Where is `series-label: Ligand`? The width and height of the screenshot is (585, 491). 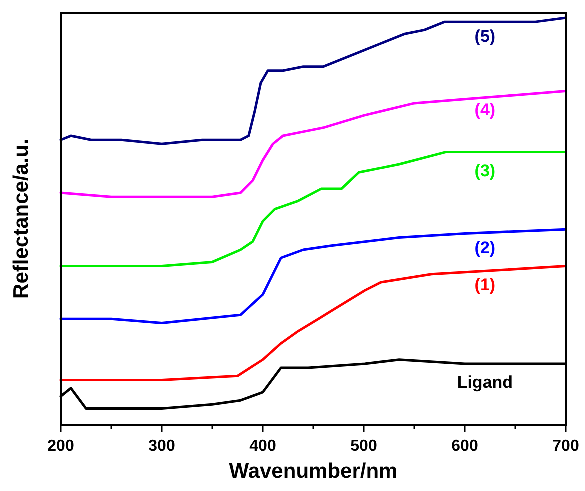
series-label: Ligand is located at coordinates (485, 382).